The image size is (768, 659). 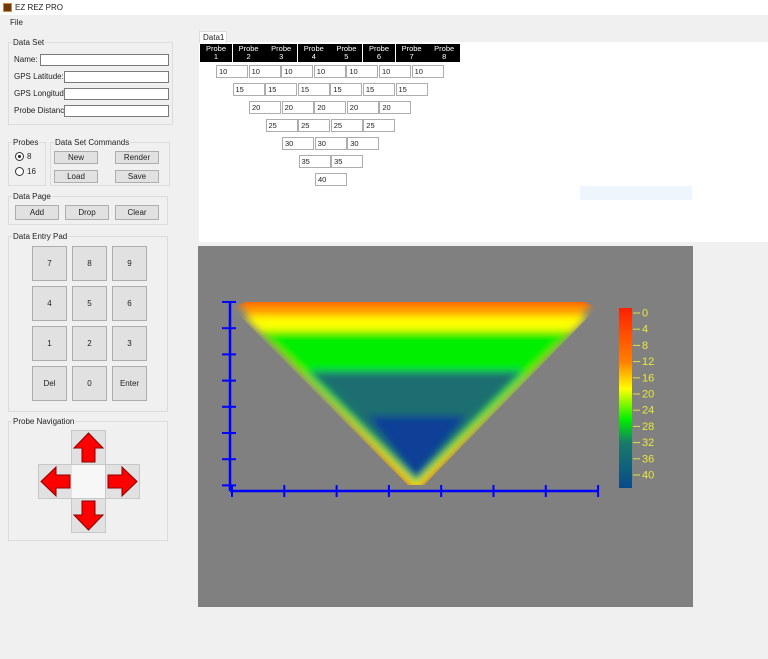 What do you see at coordinates (129, 343) in the screenshot?
I see `key-3-button: 3` at bounding box center [129, 343].